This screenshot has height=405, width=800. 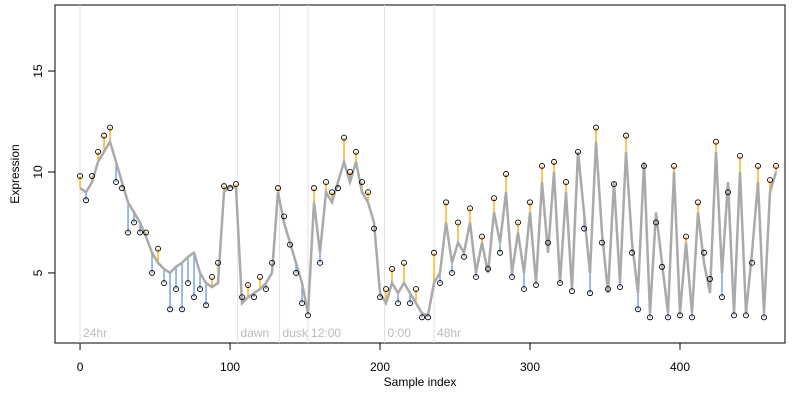 I want to click on x-tick-label: 100, so click(x=230, y=367).